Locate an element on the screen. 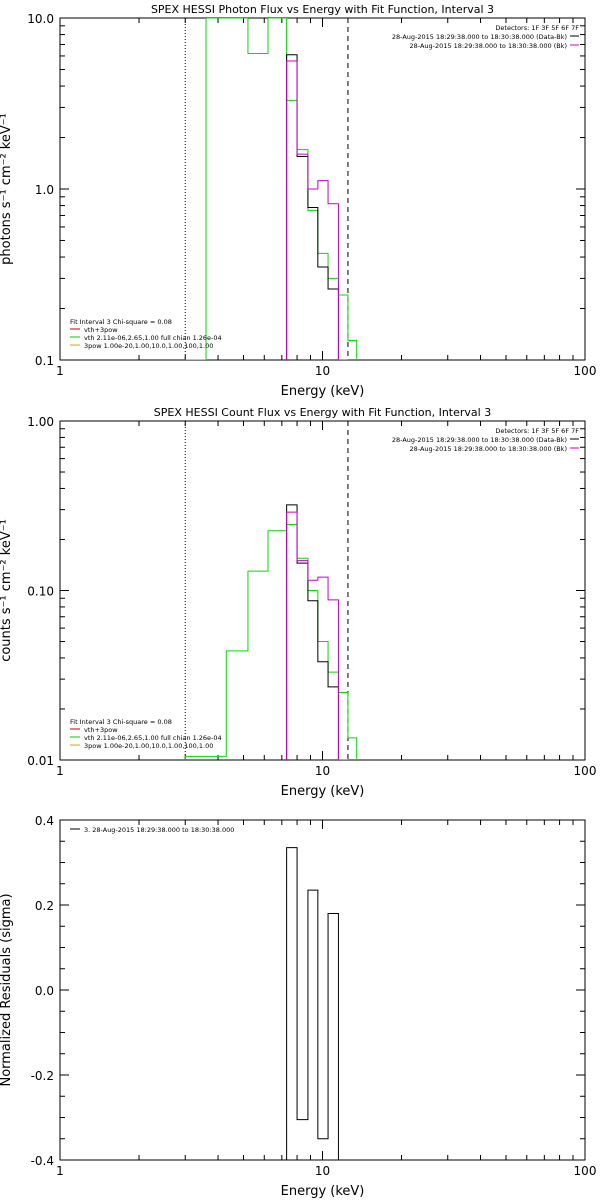 The height and width of the screenshot is (1200, 600). y-tick-label: 10.0 is located at coordinates (40, 19).